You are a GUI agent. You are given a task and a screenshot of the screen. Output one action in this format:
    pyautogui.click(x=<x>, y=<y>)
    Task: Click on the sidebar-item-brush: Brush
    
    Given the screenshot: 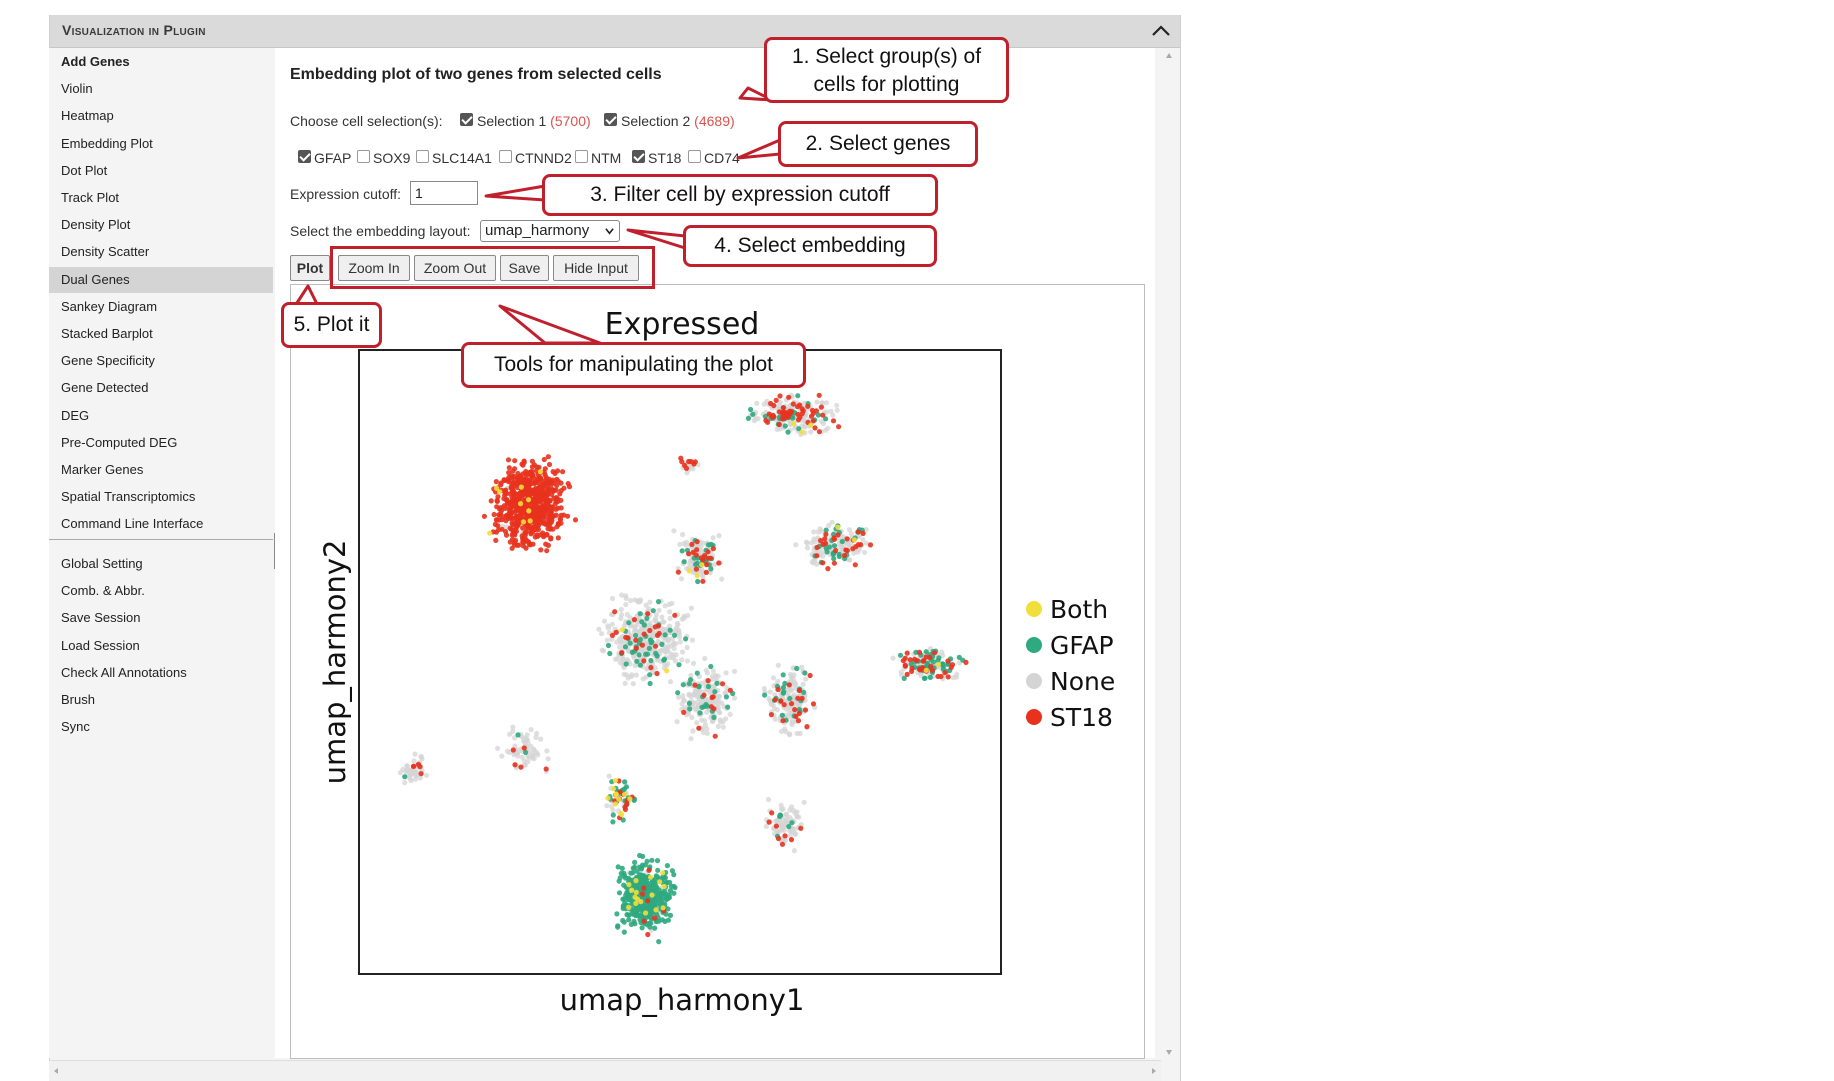 What is the action you would take?
    pyautogui.click(x=78, y=699)
    